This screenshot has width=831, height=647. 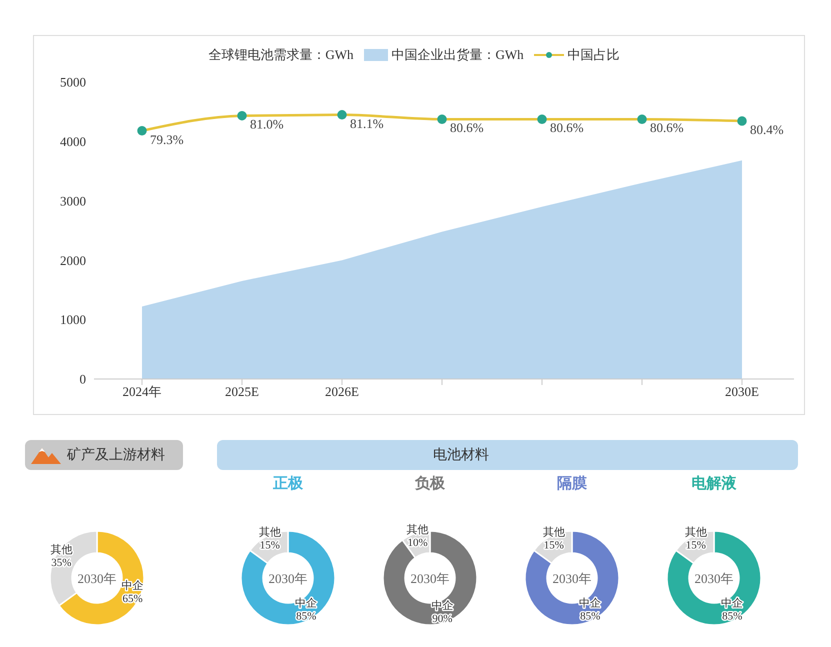 I want to click on legend-label: 中国企业出货量：GWh, so click(x=457, y=55).